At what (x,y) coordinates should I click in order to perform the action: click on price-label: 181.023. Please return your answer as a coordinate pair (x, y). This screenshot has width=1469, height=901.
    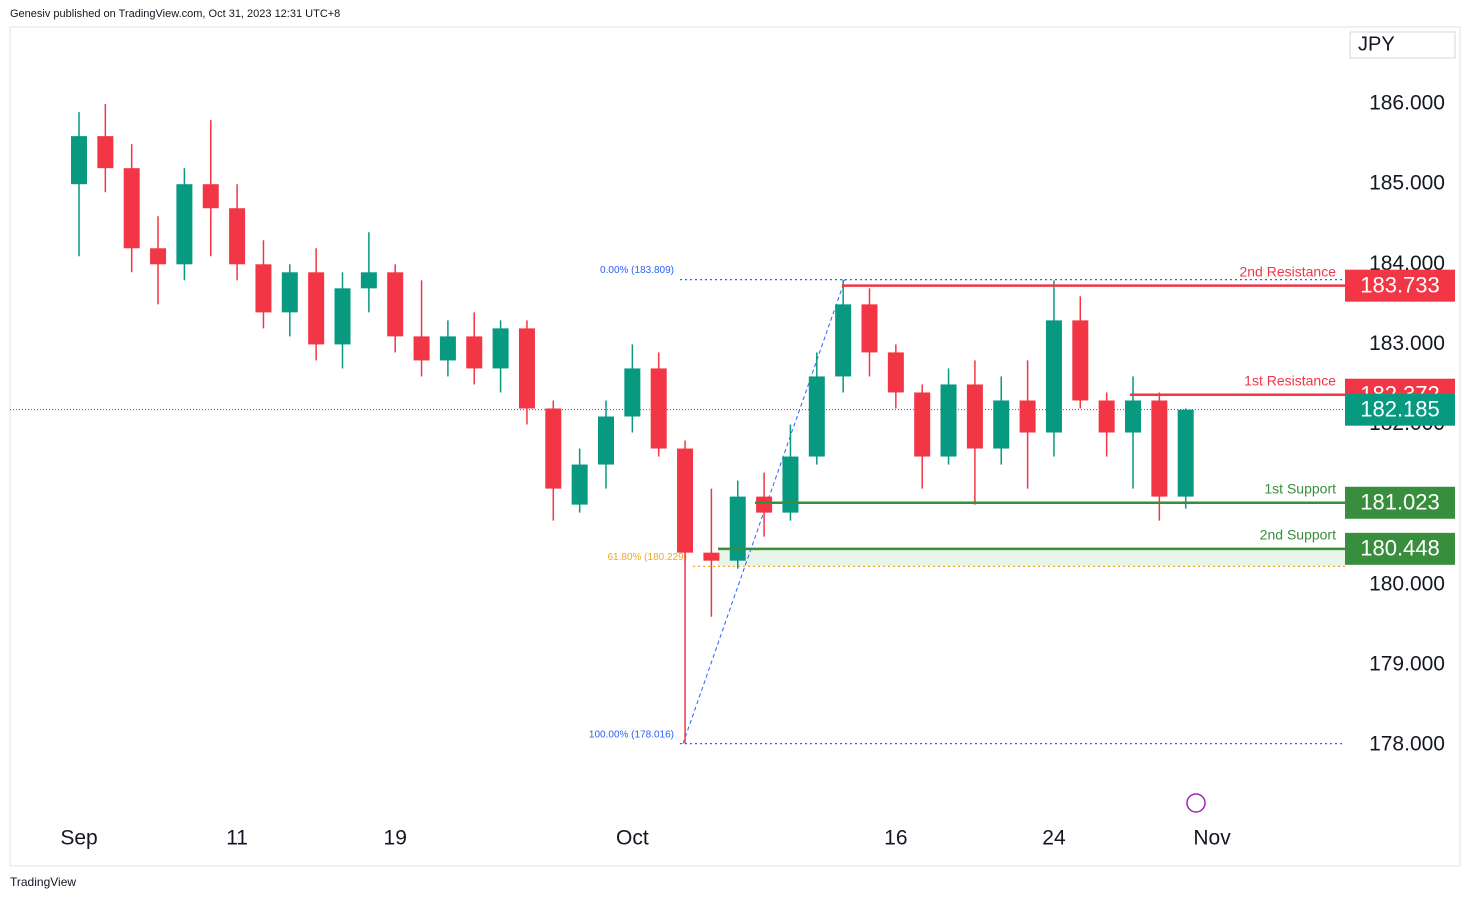
    Looking at the image, I should click on (1400, 502).